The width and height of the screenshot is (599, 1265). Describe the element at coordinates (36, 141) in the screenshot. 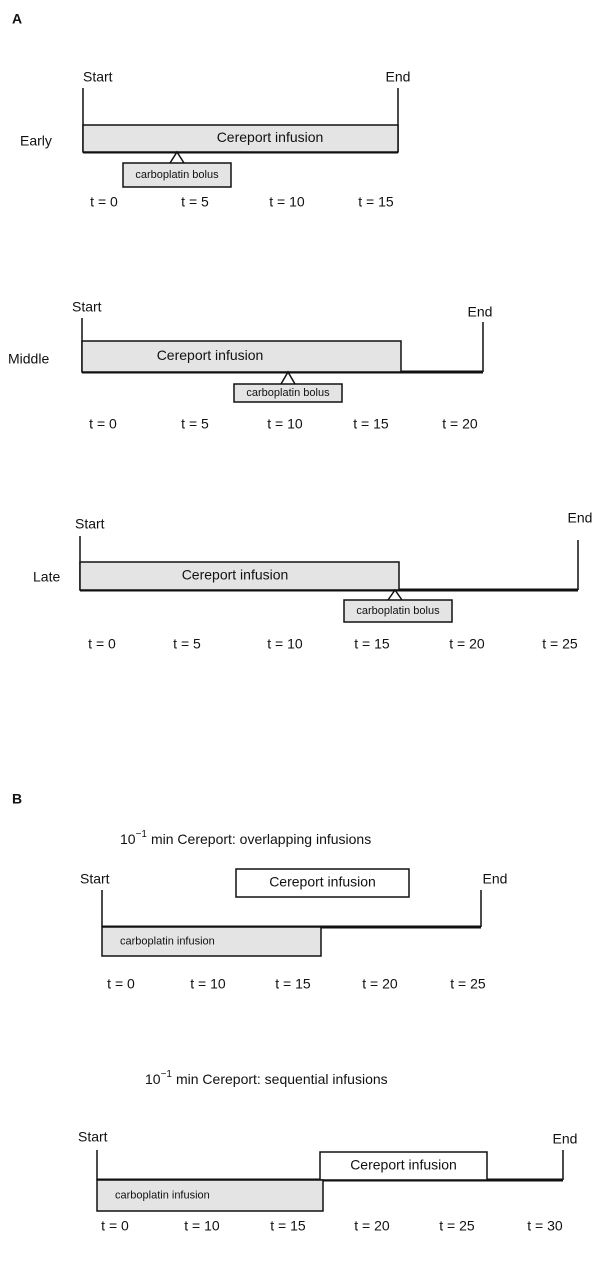

I see `schedule-name: Early` at that location.